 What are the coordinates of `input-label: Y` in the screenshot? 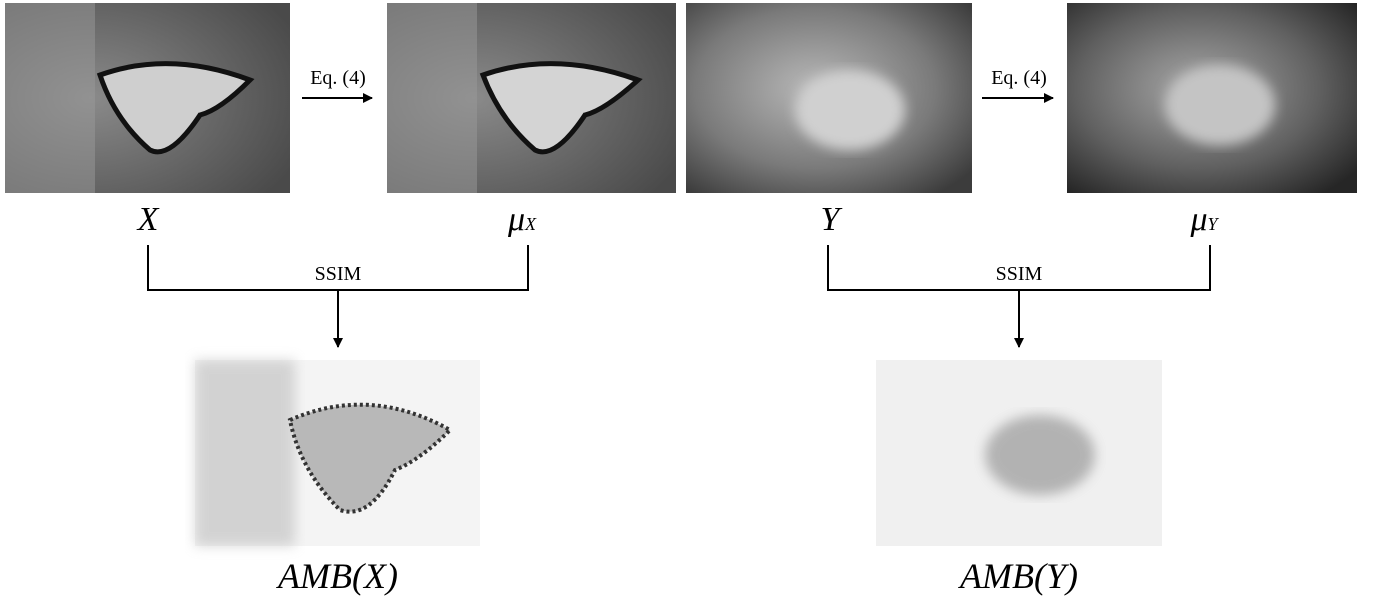 It's located at (832, 219).